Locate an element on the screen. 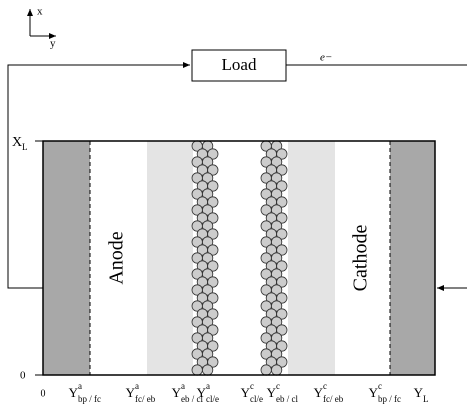 The height and width of the screenshot is (407, 467). catalyst-layers is located at coordinates (239, 258).